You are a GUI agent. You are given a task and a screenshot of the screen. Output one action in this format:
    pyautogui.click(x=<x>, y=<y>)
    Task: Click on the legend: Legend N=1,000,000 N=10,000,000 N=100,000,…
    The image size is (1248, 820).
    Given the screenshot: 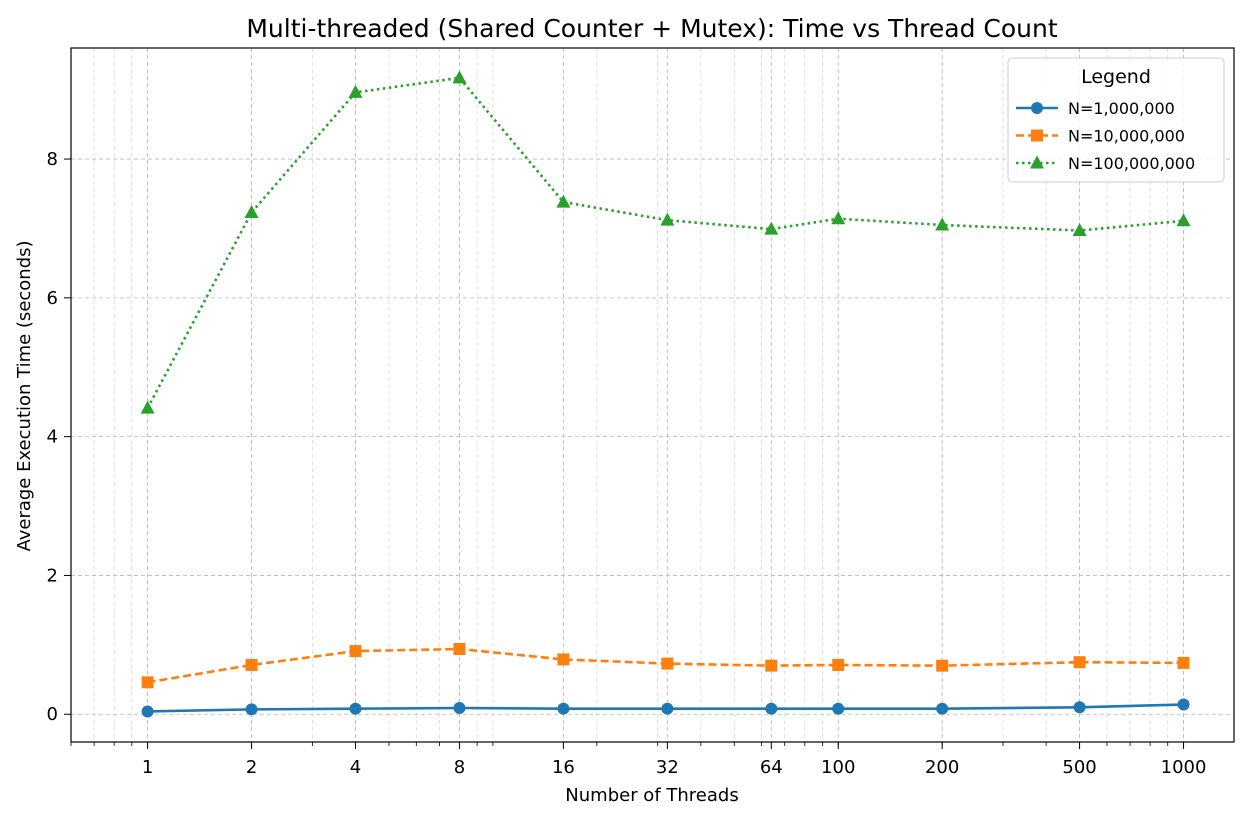 What is the action you would take?
    pyautogui.click(x=1116, y=120)
    